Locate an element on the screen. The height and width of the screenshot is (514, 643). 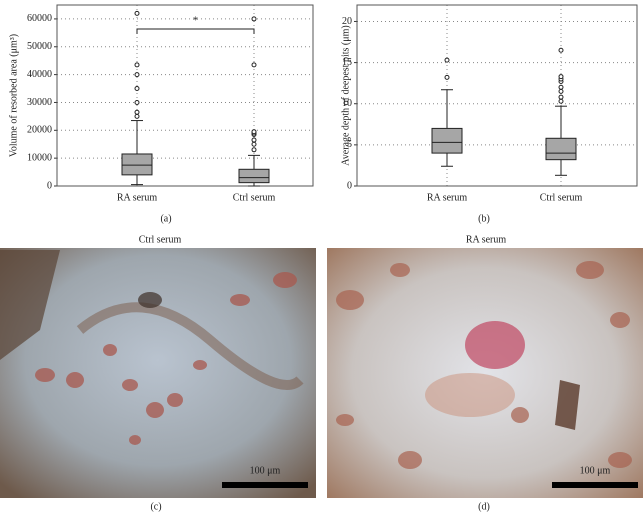
y-tick-label: 30000 is located at coordinates (39, 102).